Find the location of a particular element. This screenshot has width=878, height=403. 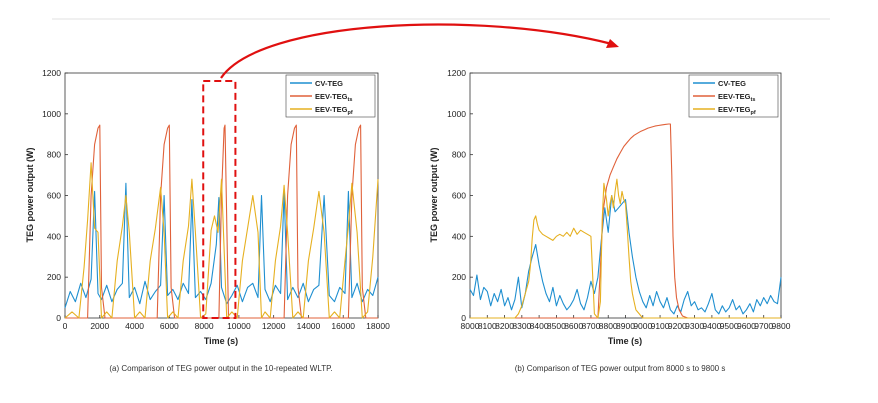

chart-a-xtick-label: 6000 is located at coordinates (169, 326).